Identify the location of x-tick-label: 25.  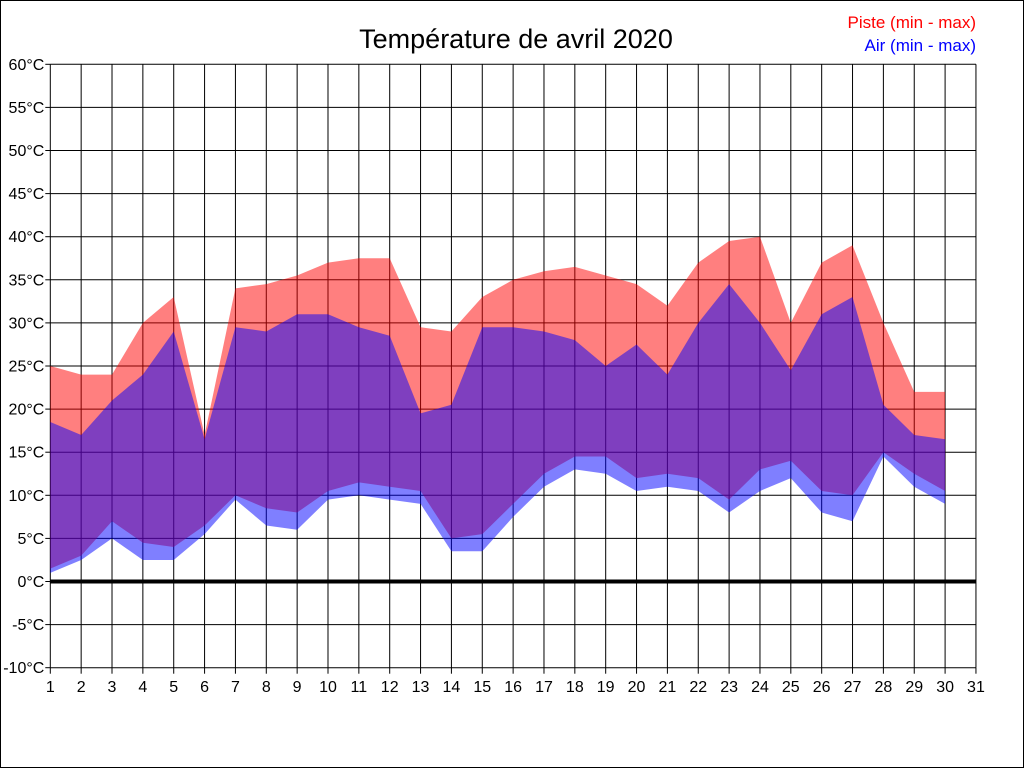
(791, 687).